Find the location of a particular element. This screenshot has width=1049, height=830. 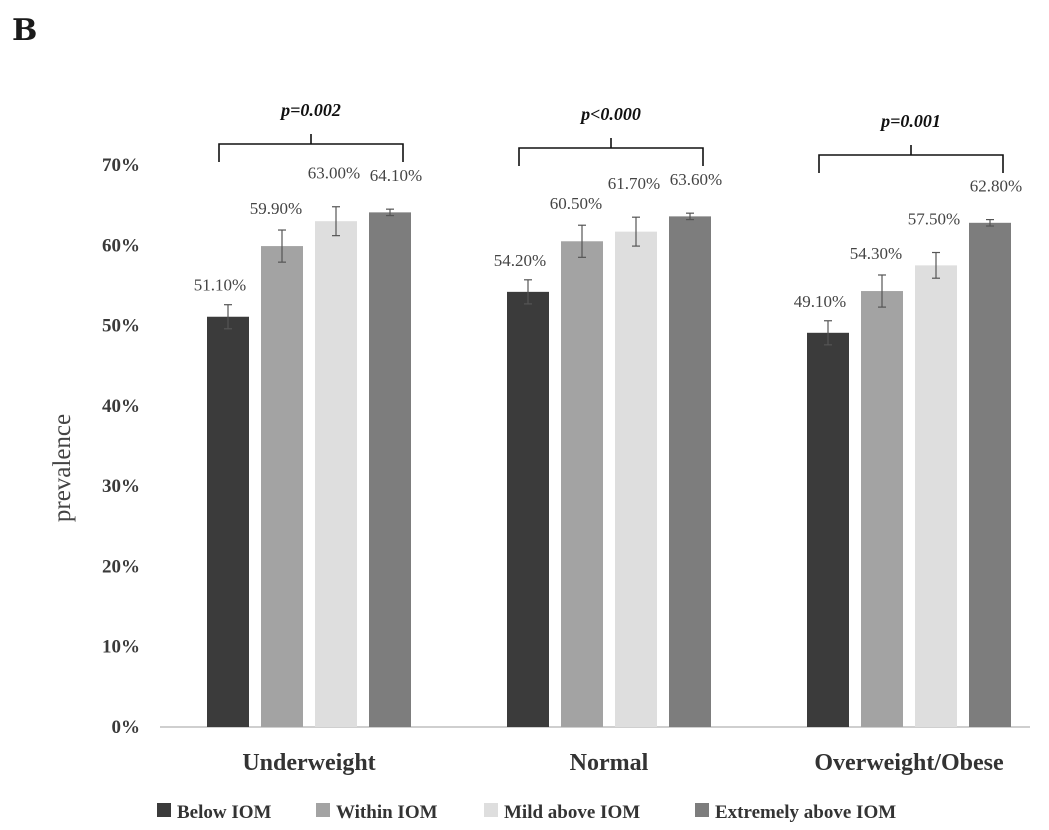

data-label-underweight-mild-above-iom: 63.00% is located at coordinates (334, 173).